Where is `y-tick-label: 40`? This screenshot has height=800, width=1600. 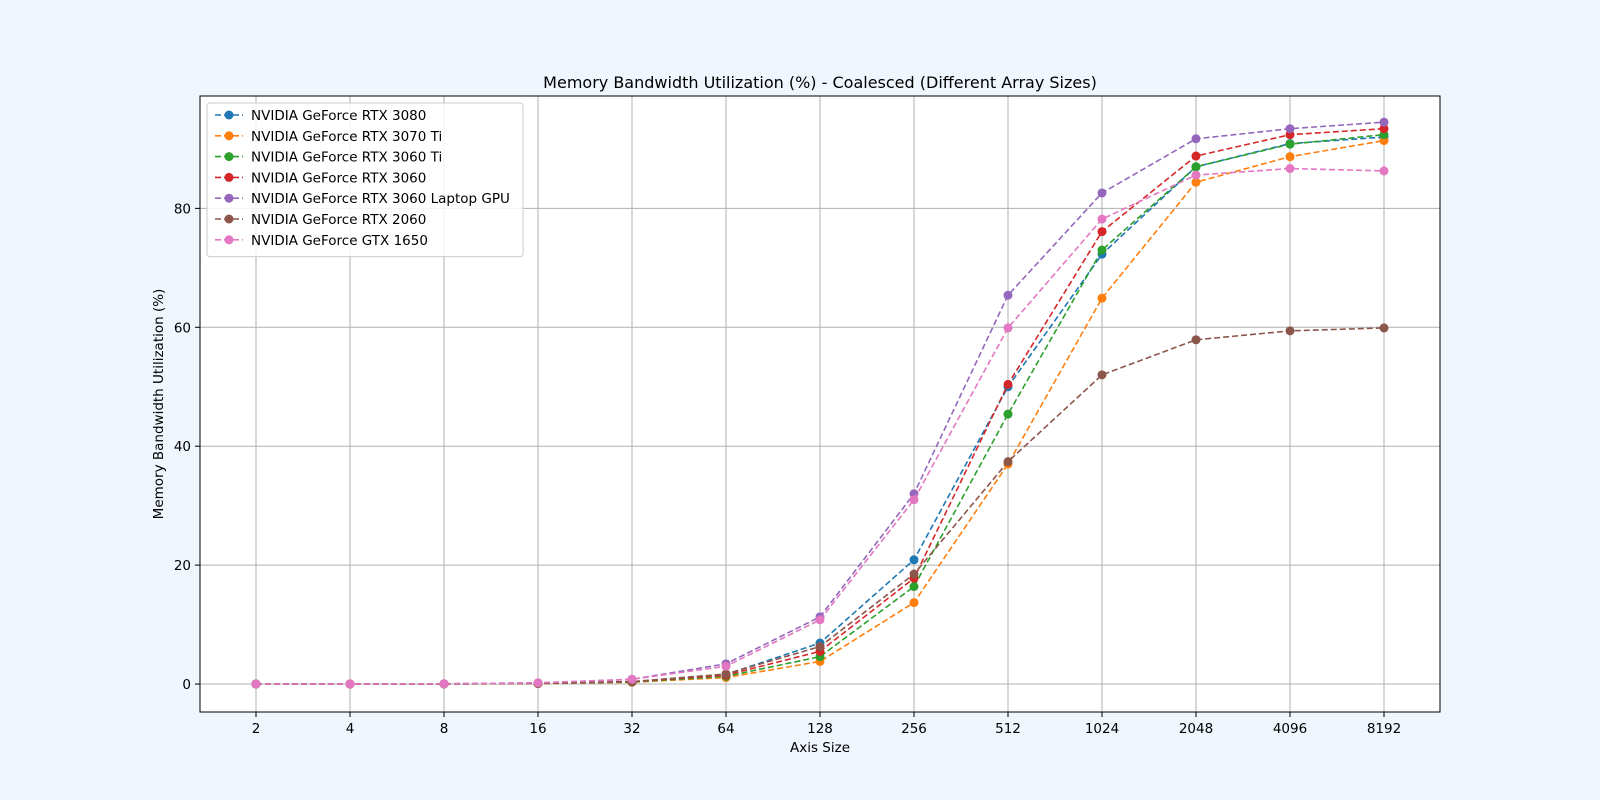 y-tick-label: 40 is located at coordinates (182, 447).